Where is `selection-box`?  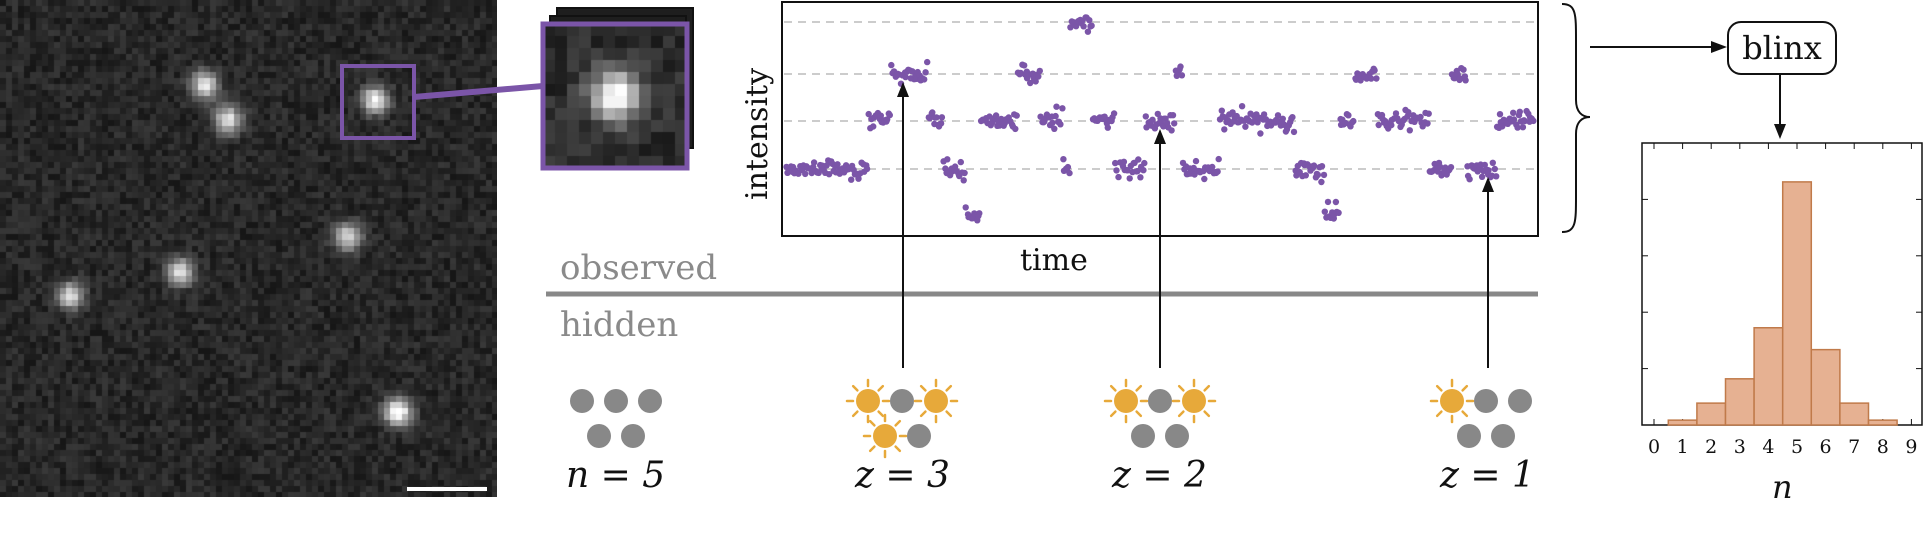 selection-box is located at coordinates (378, 102).